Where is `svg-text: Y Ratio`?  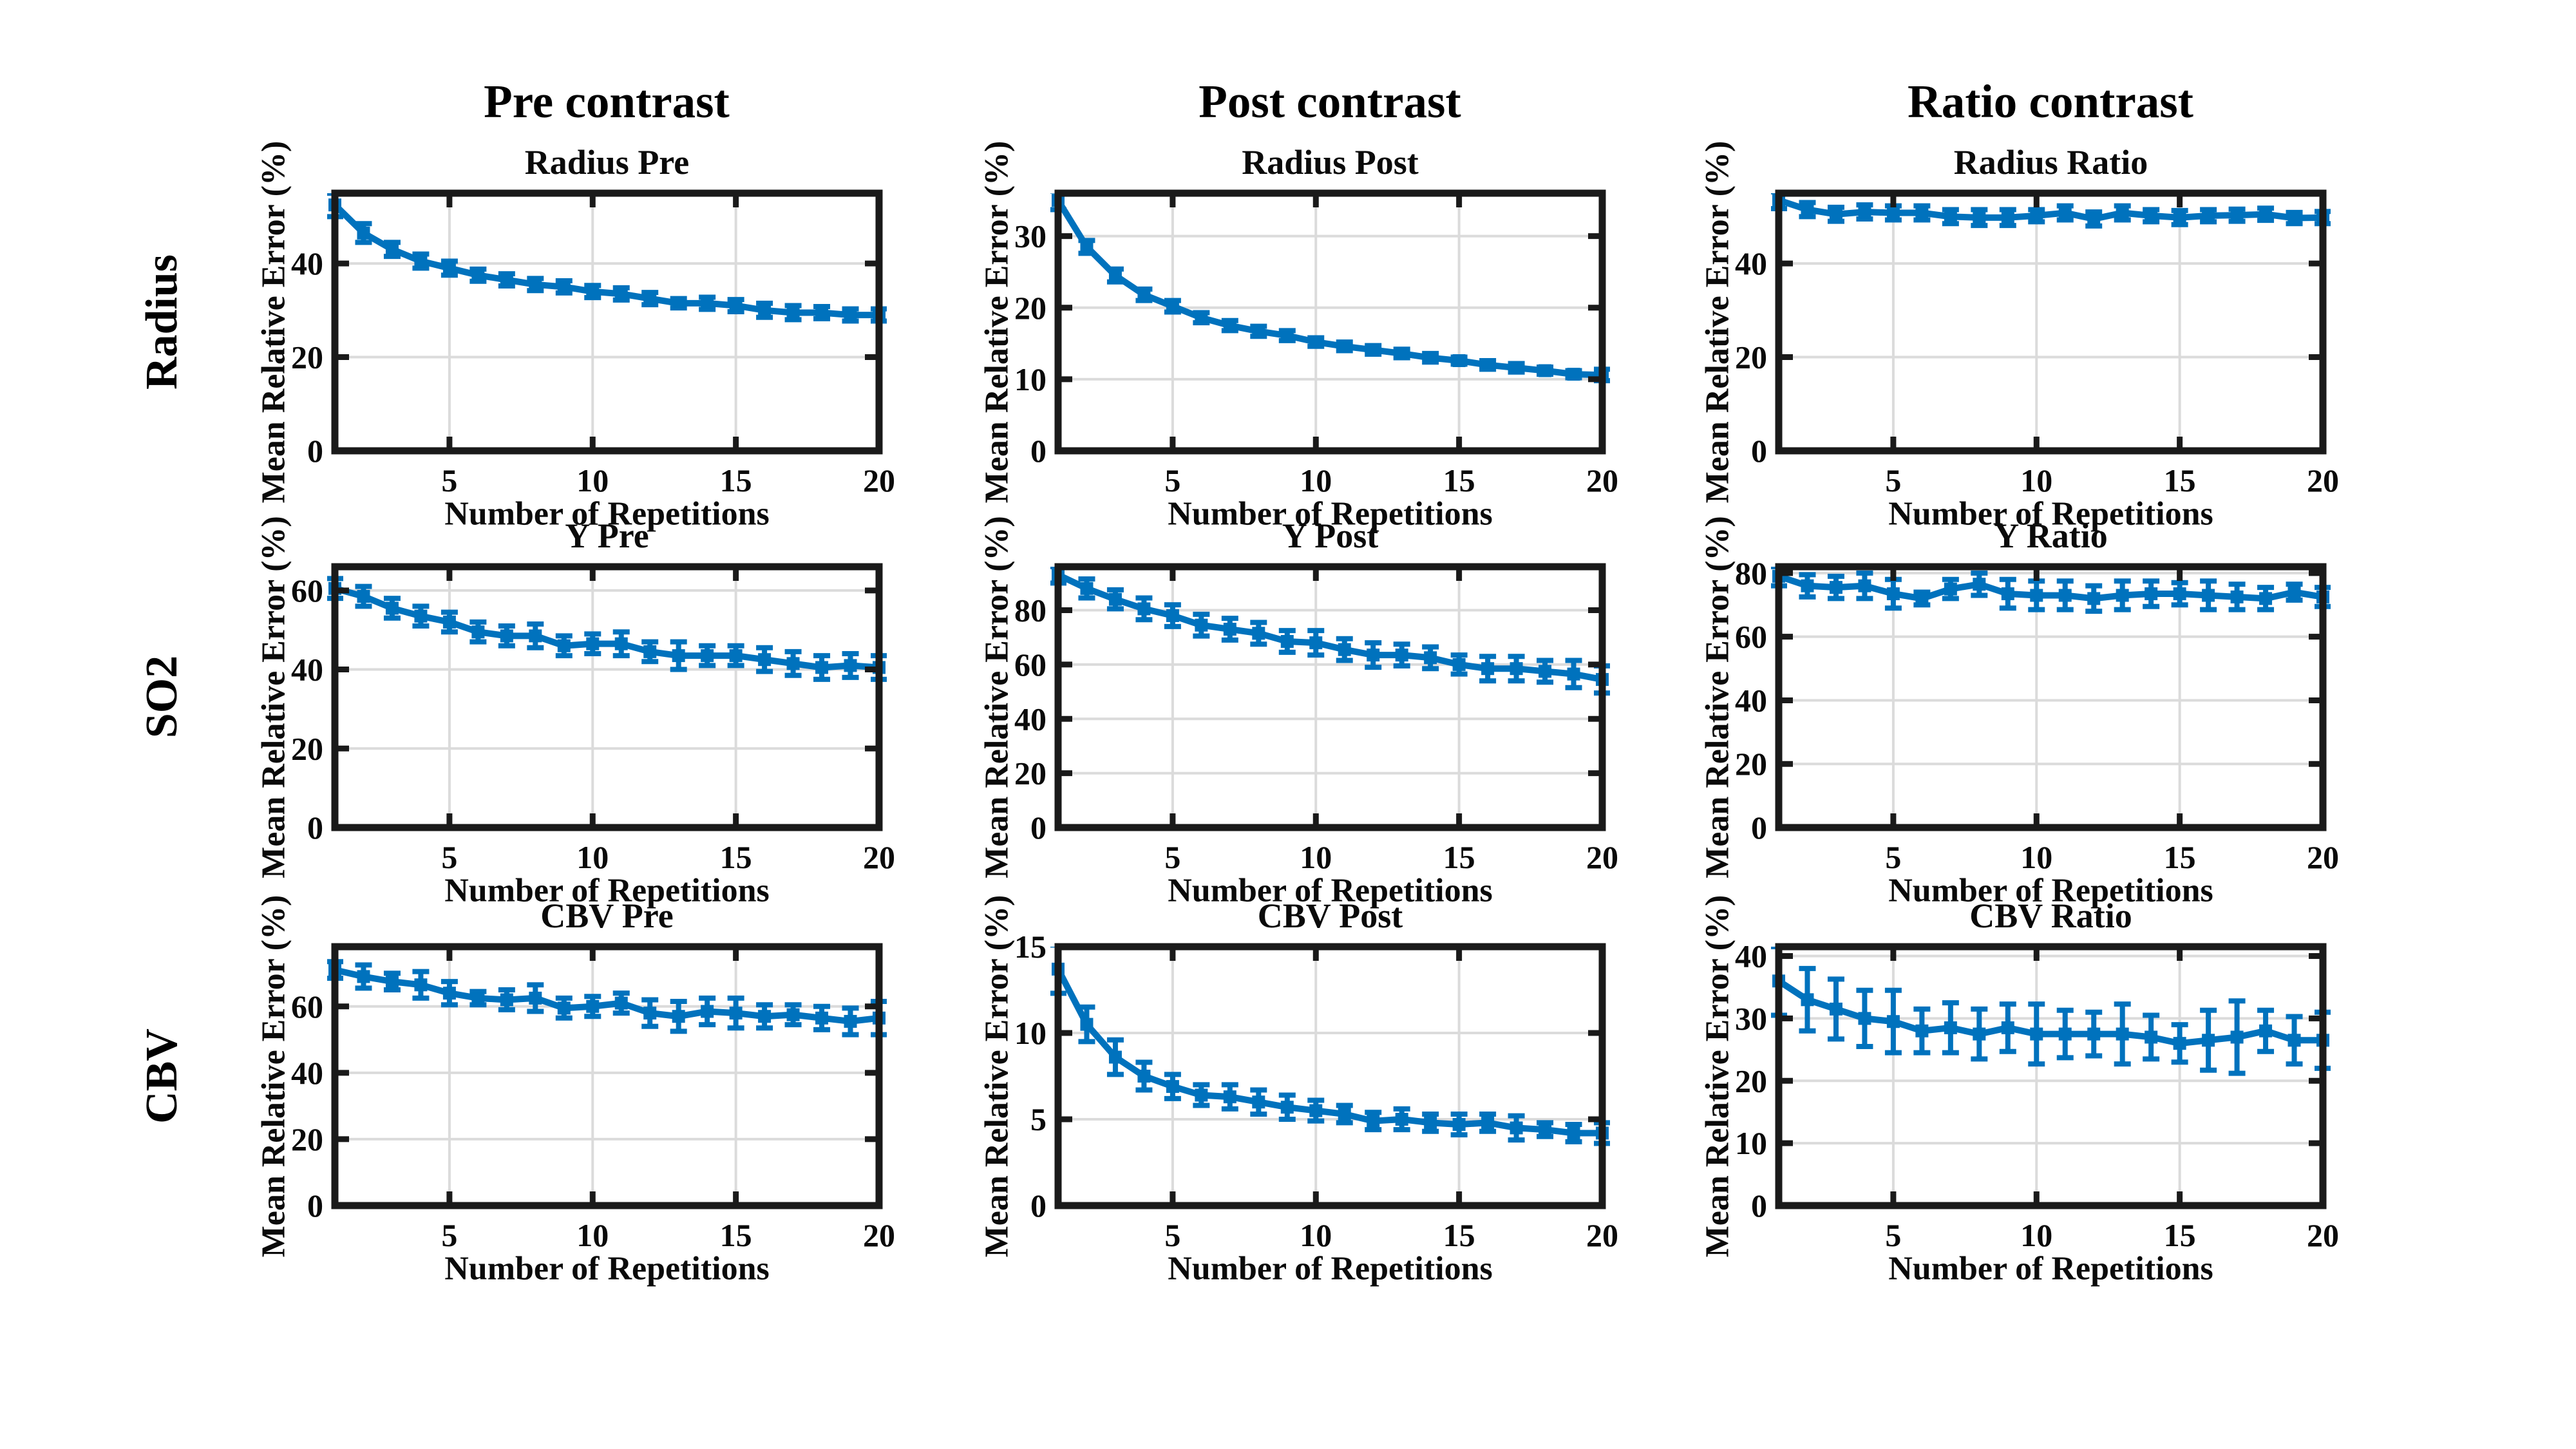 svg-text: Y Ratio is located at coordinates (2050, 535).